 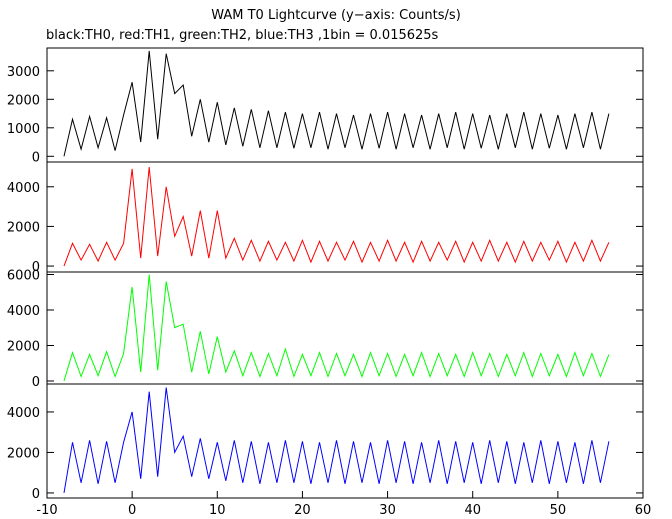 What do you see at coordinates (387, 509) in the screenshot?
I see `x-tick-label: 30` at bounding box center [387, 509].